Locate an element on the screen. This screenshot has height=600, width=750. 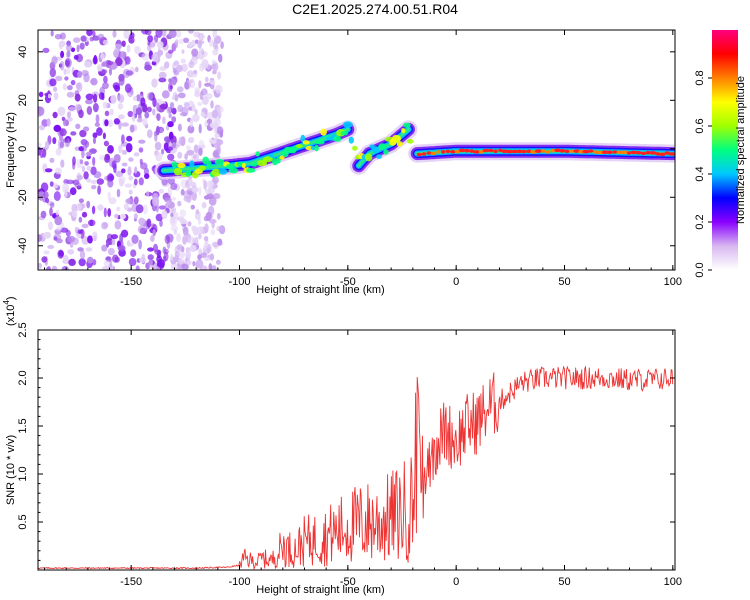
x-tick-label: -150 is located at coordinates (131, 582).